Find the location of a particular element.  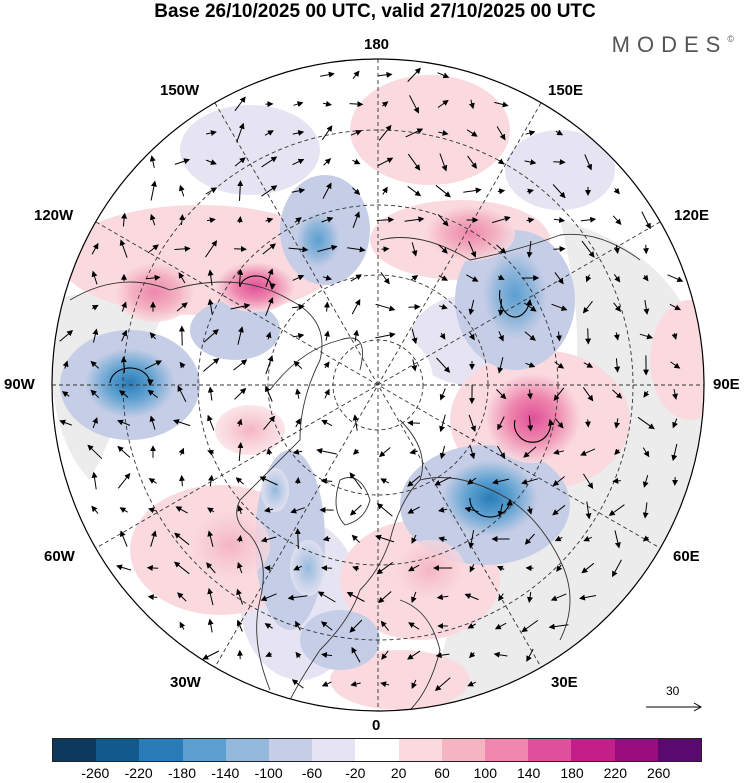

lon-label-120w: 120W is located at coordinates (54, 215).